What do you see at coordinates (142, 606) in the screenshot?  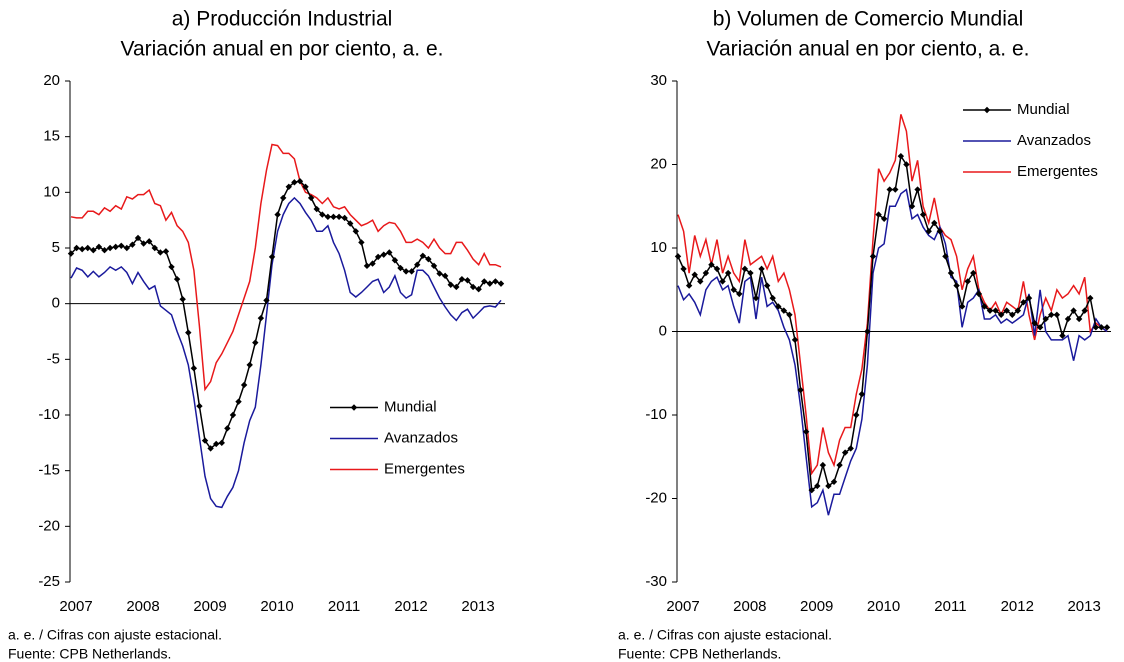 I see `x-tick-label: 2008` at bounding box center [142, 606].